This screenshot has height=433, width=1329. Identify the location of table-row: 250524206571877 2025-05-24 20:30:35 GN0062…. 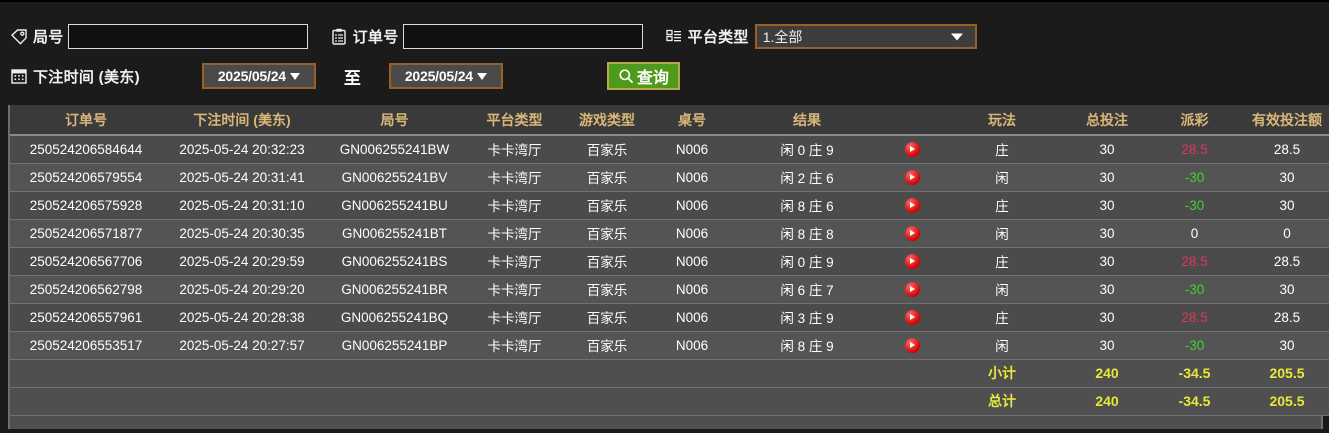
(669, 233).